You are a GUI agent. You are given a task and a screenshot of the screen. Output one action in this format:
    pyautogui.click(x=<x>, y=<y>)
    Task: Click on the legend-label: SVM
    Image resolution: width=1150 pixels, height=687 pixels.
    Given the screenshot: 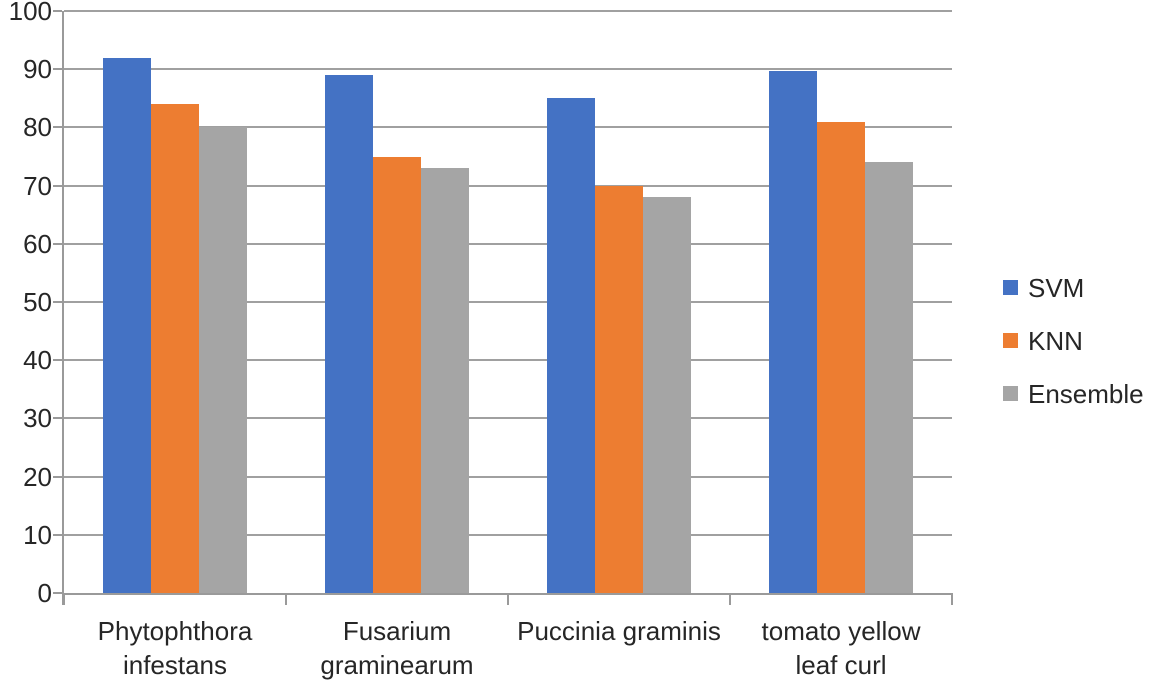 What is the action you would take?
    pyautogui.click(x=1056, y=287)
    